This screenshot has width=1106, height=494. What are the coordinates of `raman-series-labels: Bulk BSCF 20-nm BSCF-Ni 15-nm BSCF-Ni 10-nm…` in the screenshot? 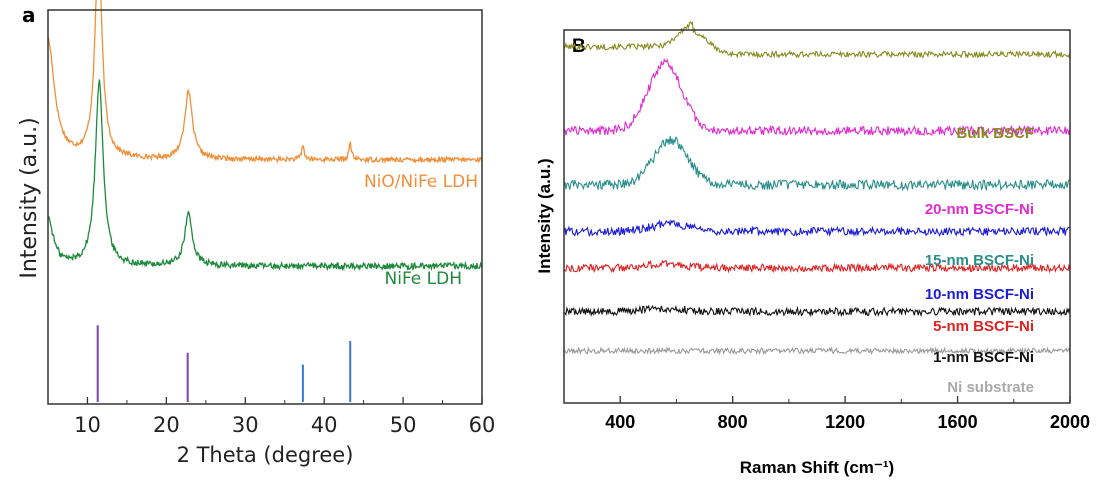 It's located at (979, 260).